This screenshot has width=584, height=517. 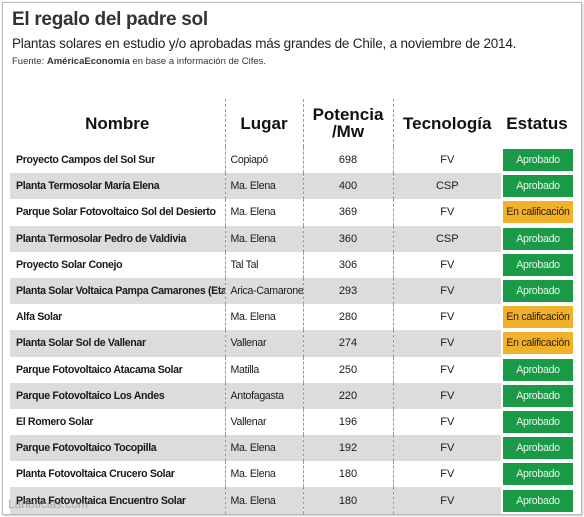 I want to click on power-header-line1: Potencia, so click(x=348, y=114).